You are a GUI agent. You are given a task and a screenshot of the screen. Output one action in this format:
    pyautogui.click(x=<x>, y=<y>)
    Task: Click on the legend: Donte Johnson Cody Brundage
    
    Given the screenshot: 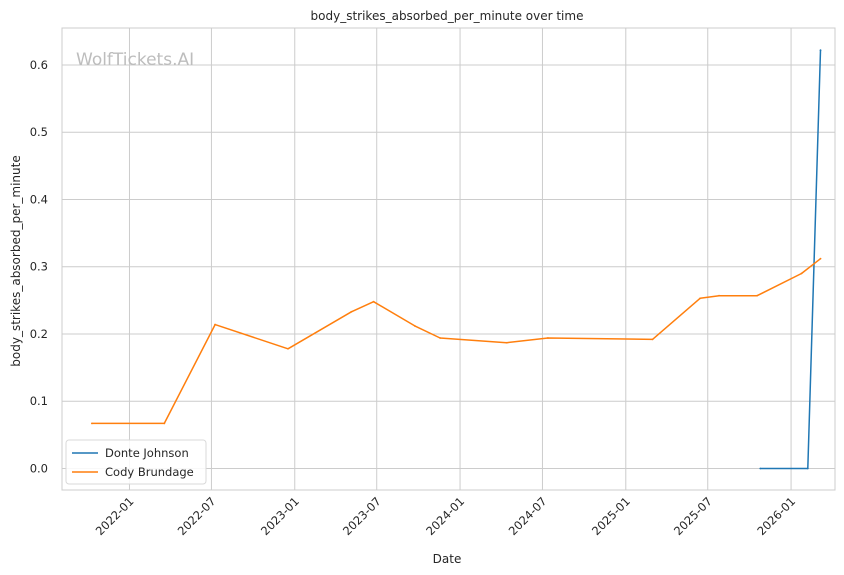 What is the action you would take?
    pyautogui.click(x=136, y=462)
    